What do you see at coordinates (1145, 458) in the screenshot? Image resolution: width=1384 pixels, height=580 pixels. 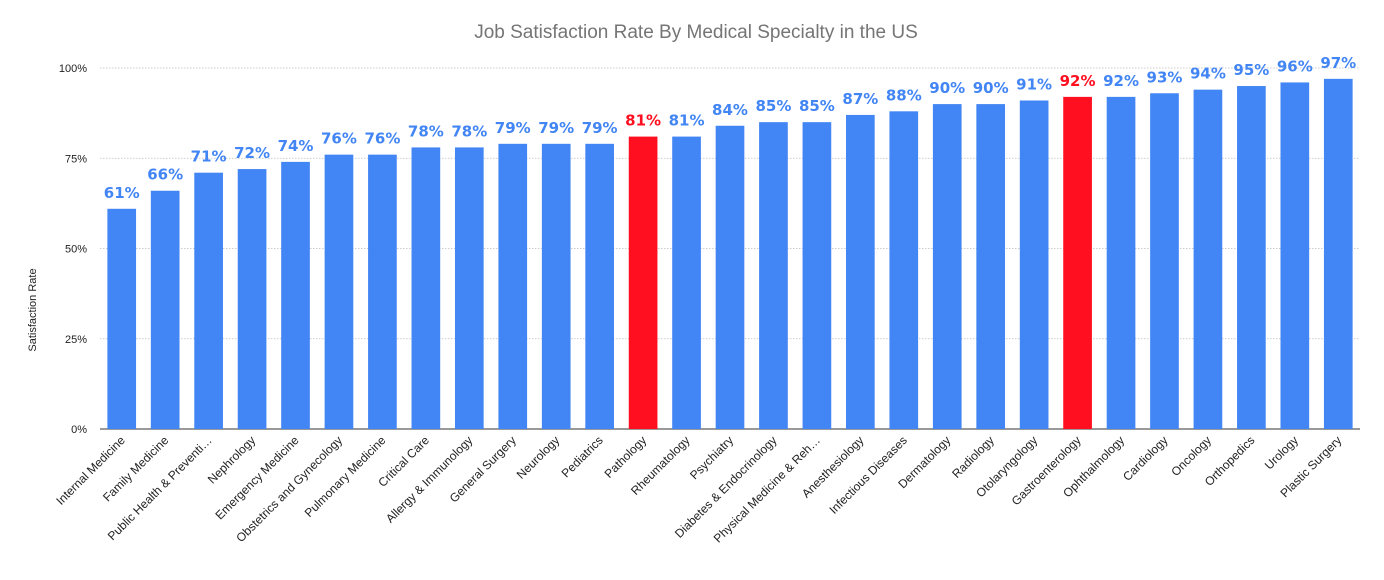 I see `x-tick-label: Cardiology` at bounding box center [1145, 458].